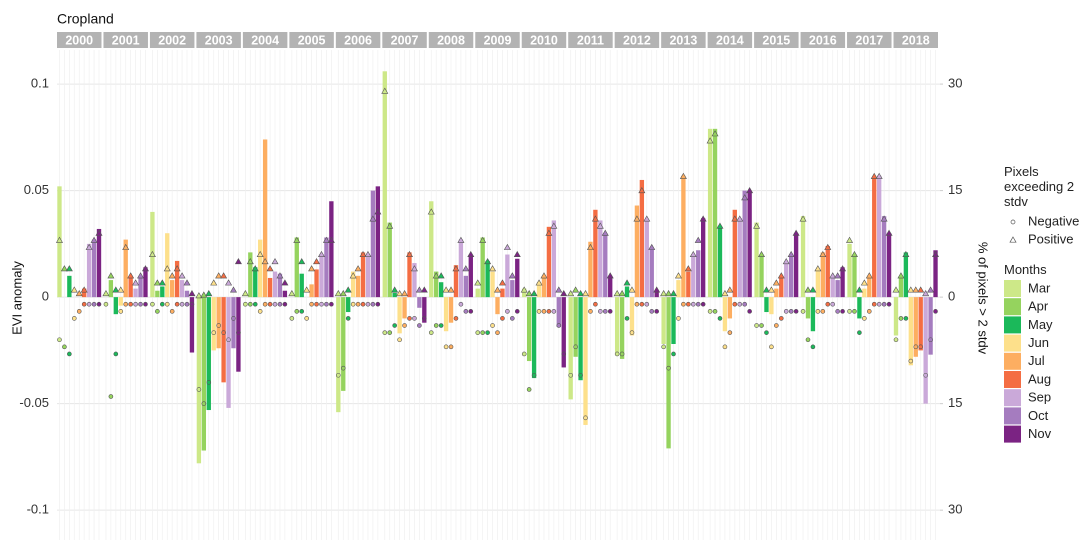 Image resolution: width=1088 pixels, height=542 pixels. I want to click on facet-label: 2009, so click(498, 40).